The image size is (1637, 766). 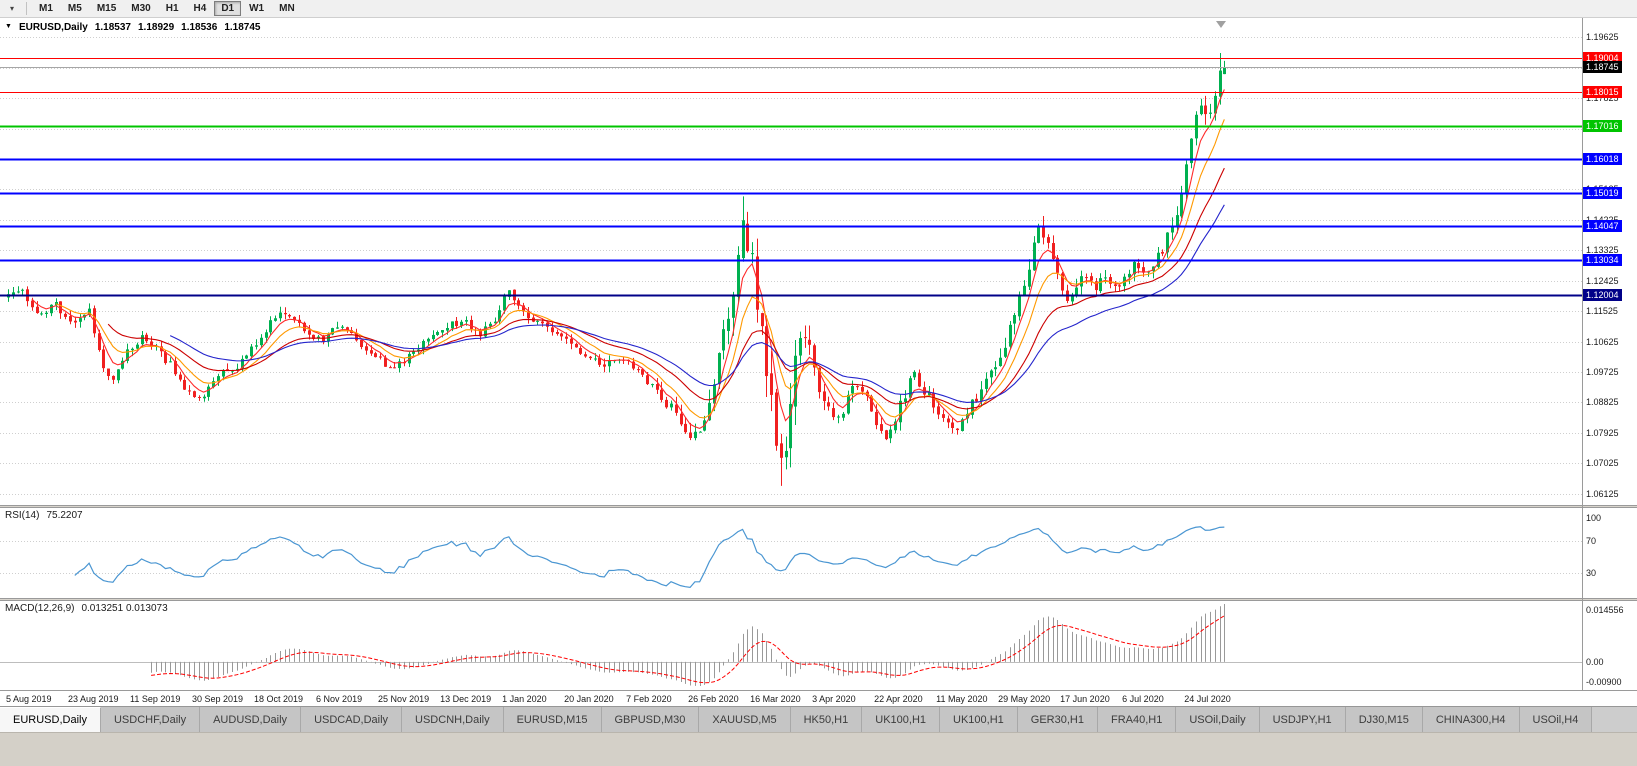 I want to click on tab-eurusd-m15: EURUSD,M15, so click(x=552, y=719).